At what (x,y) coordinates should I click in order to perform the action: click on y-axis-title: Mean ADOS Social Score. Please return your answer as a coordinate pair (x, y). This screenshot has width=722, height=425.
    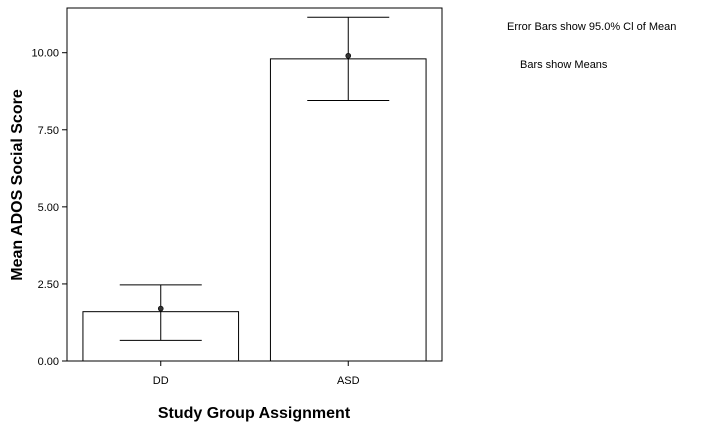
    Looking at the image, I should click on (17, 185).